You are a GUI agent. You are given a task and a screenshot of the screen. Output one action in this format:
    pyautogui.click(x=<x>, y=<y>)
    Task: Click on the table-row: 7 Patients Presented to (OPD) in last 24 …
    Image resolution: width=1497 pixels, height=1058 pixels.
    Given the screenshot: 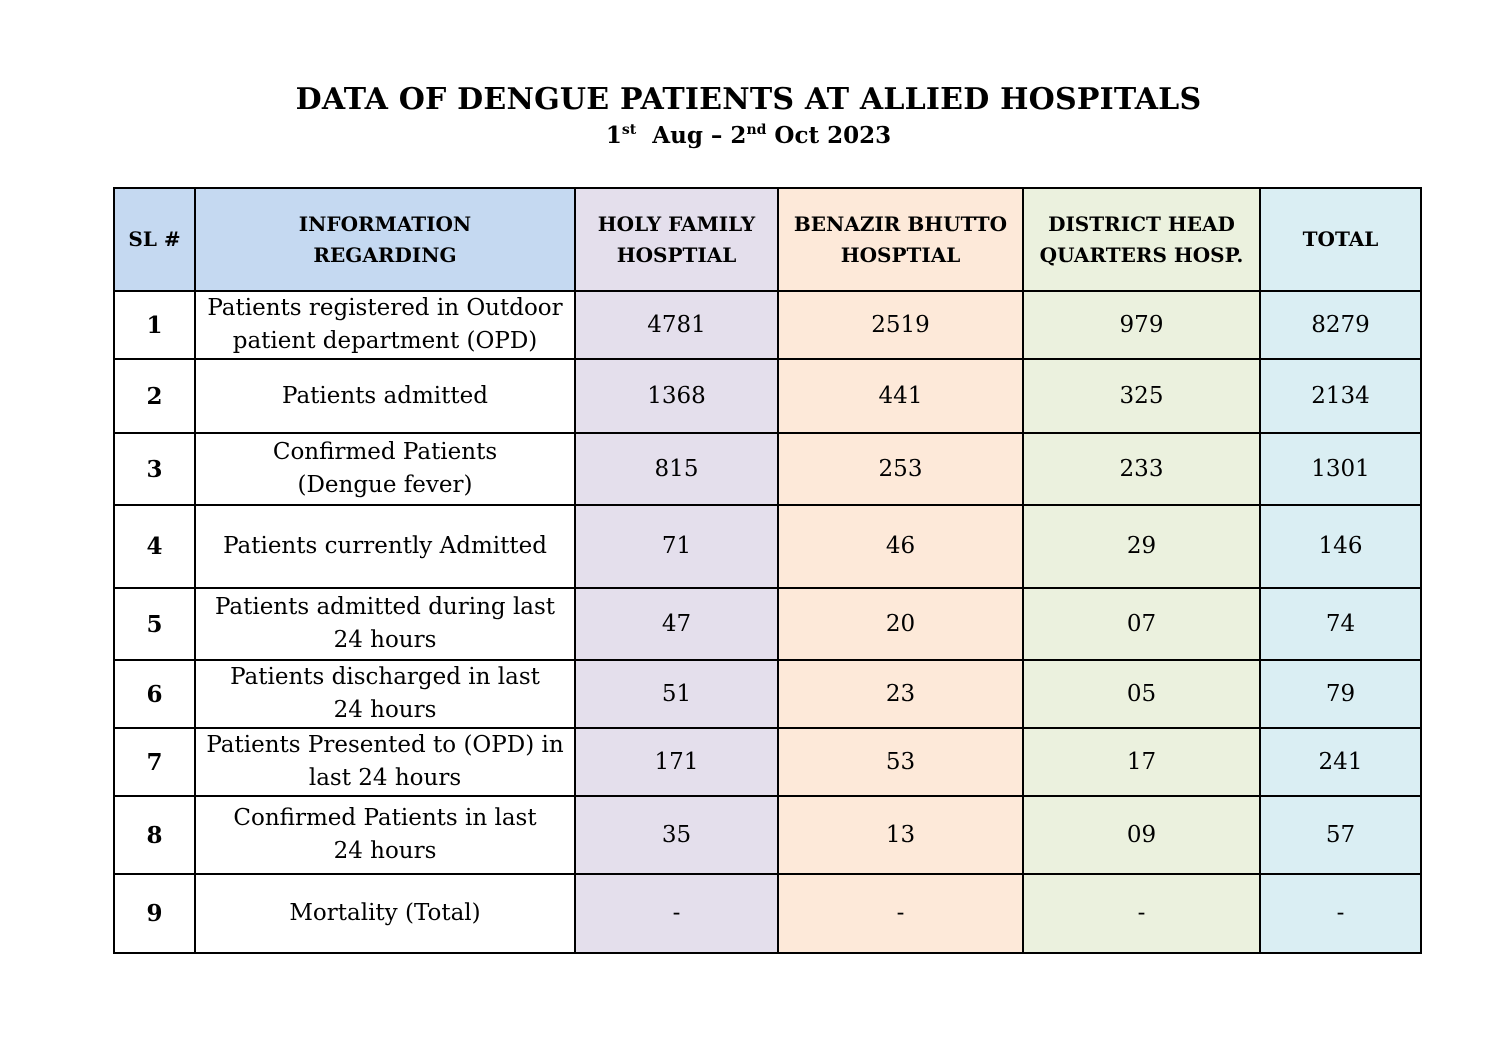 What is the action you would take?
    pyautogui.click(x=767, y=762)
    